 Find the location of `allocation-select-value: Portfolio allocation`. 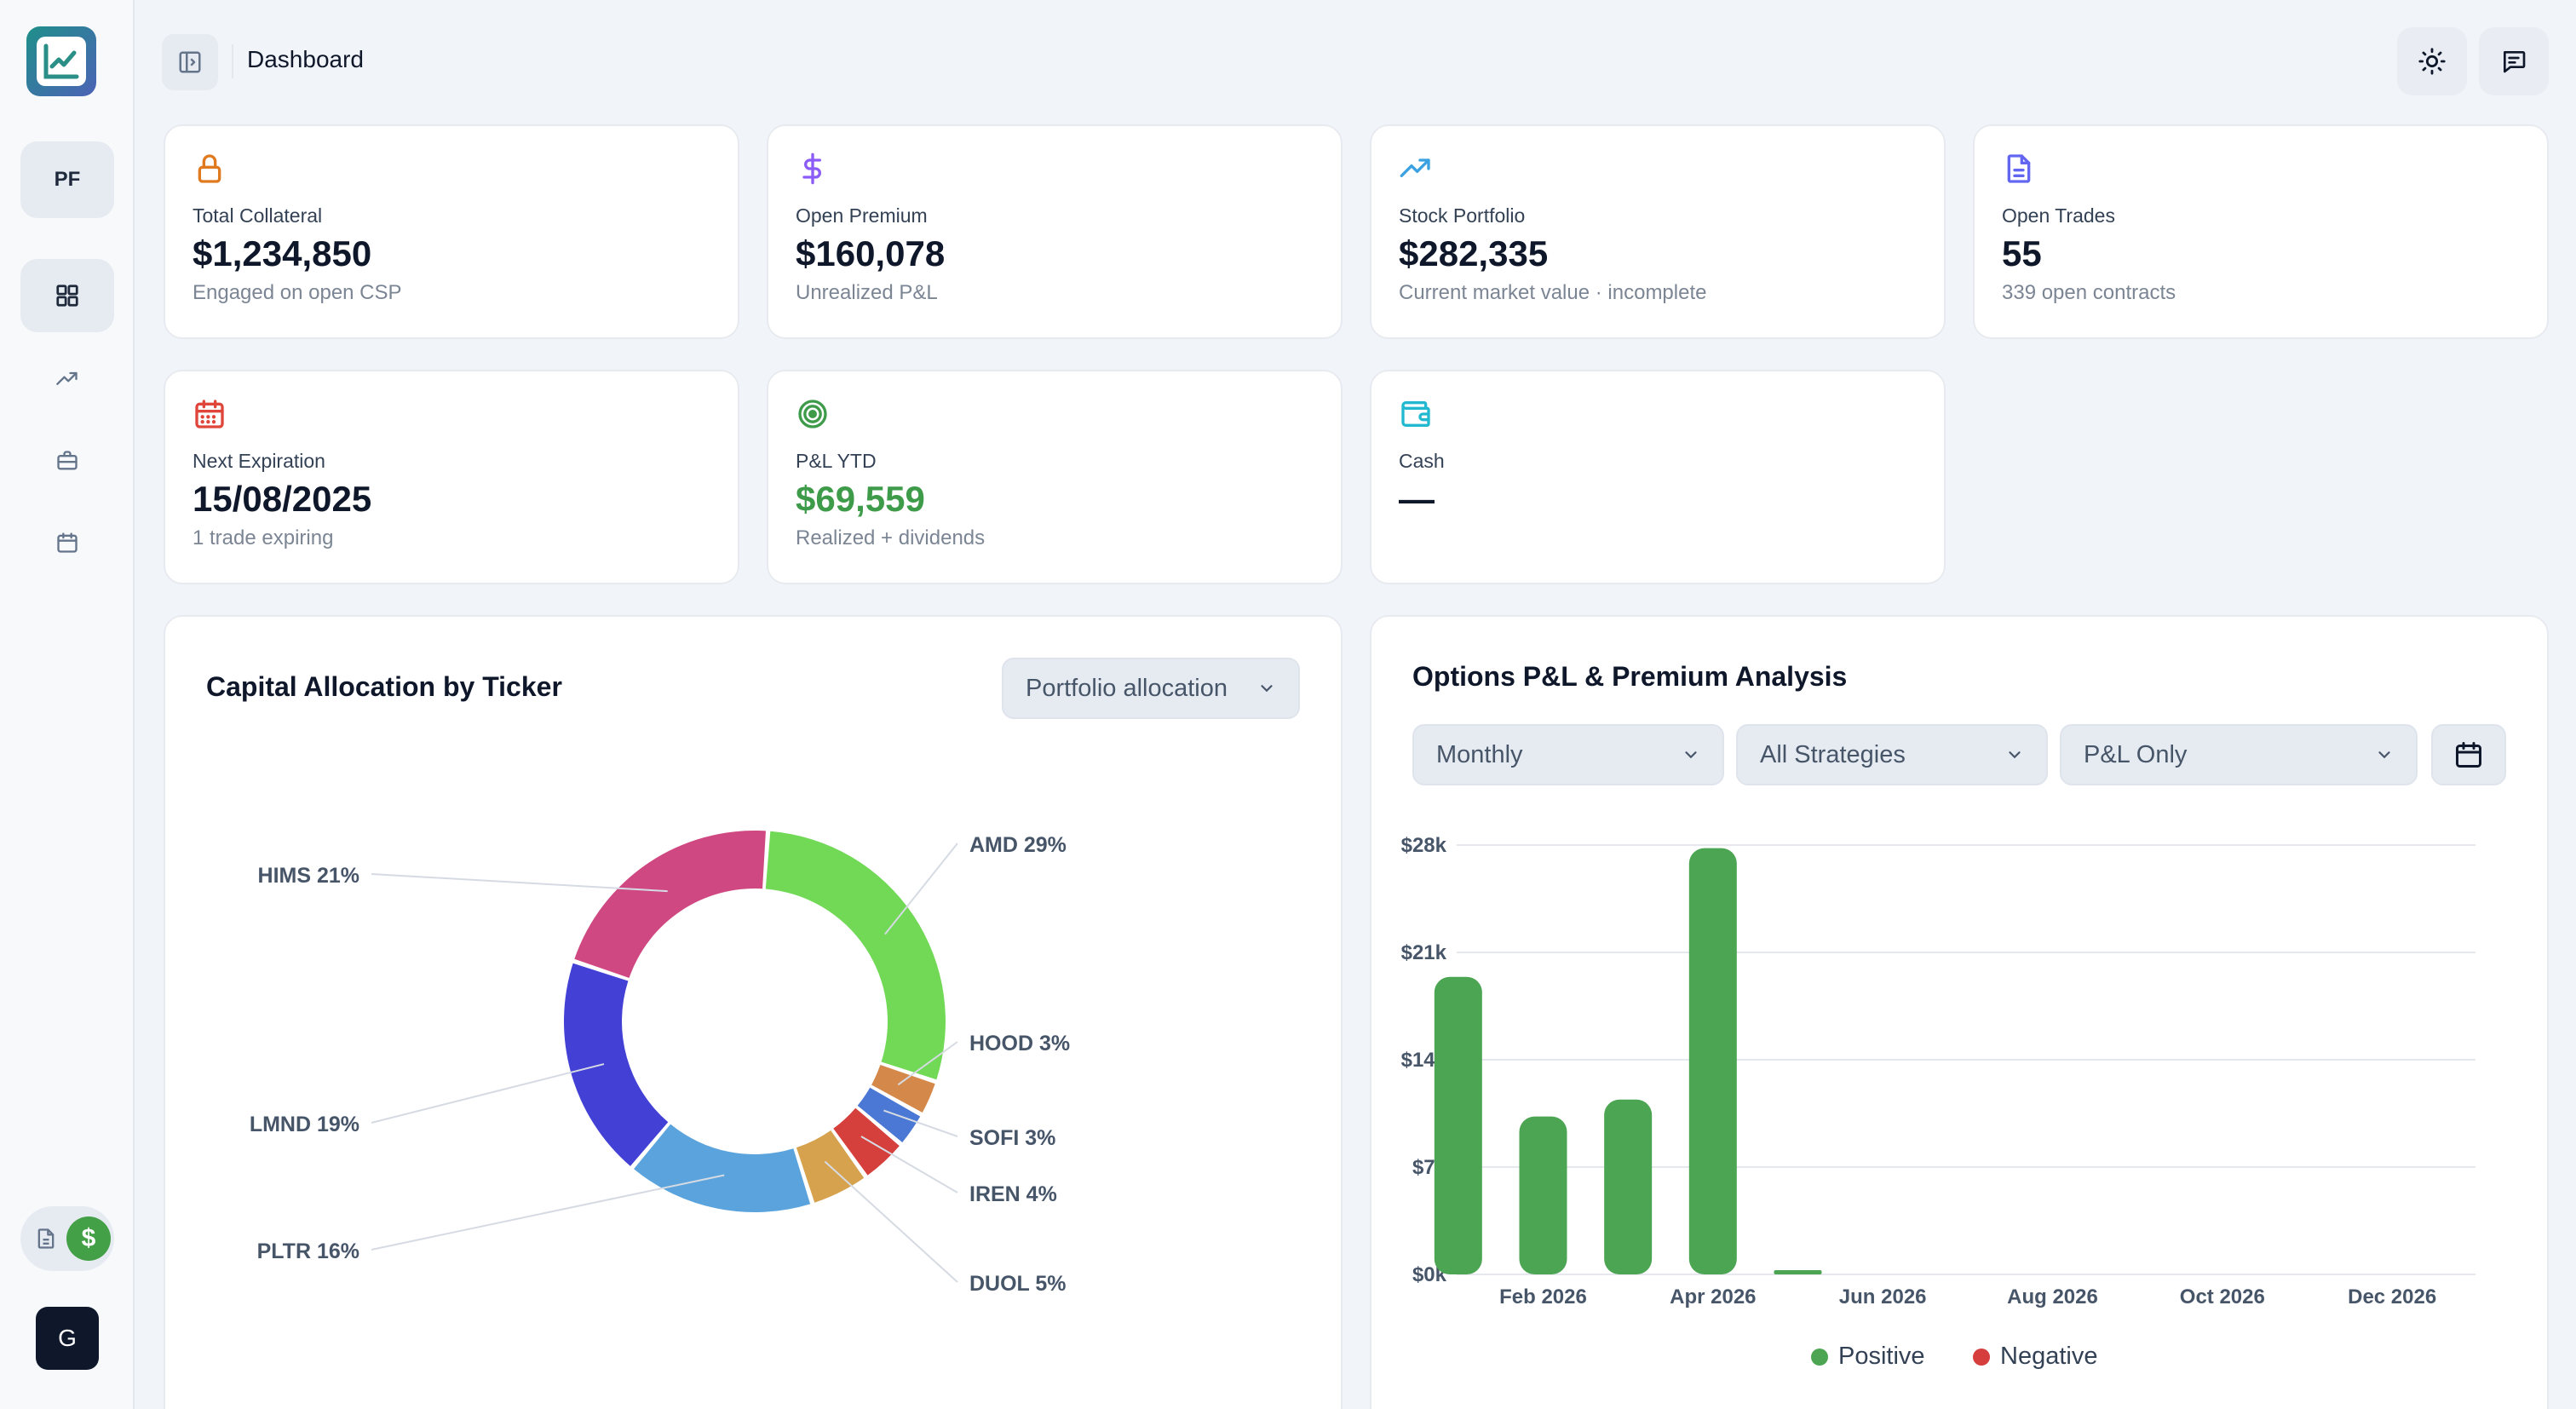

allocation-select-value: Portfolio allocation is located at coordinates (1127, 688).